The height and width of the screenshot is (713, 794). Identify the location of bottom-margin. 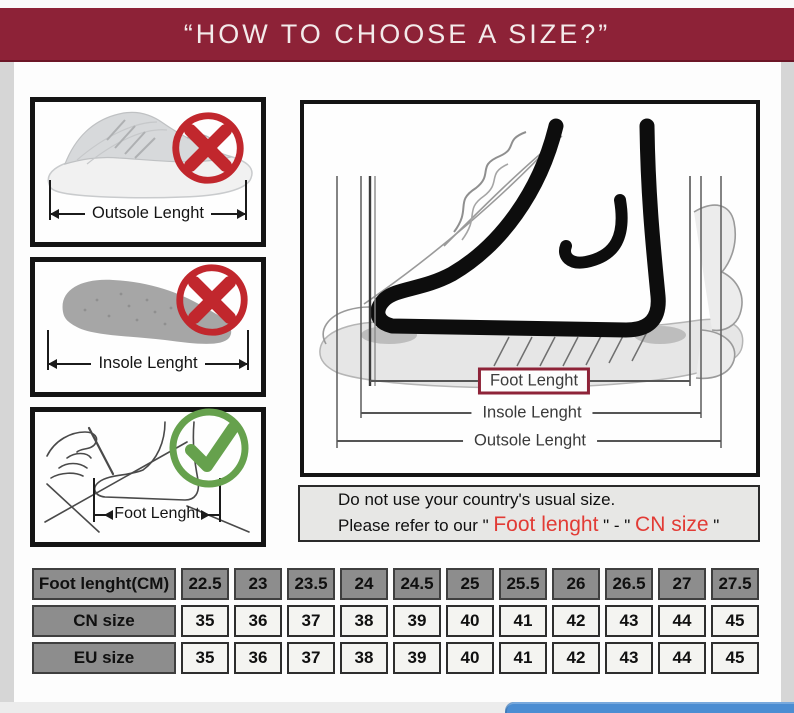
(397, 707).